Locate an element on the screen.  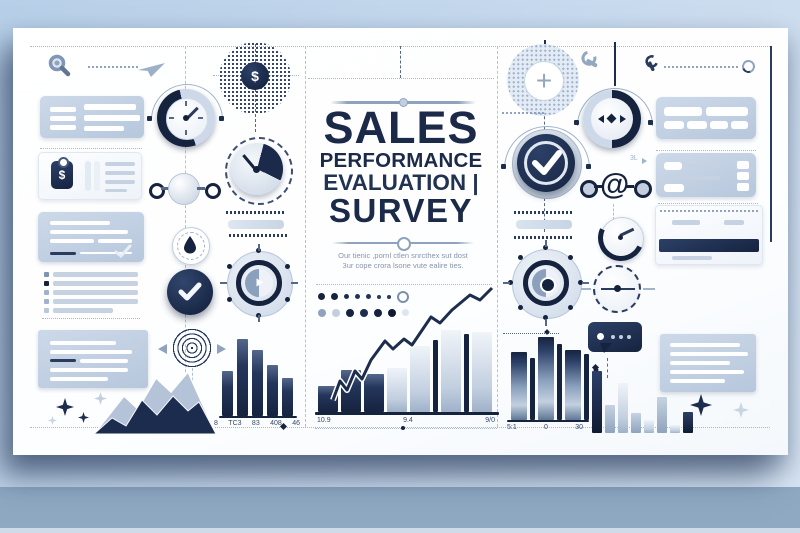
dial-ring is located at coordinates (259, 283).